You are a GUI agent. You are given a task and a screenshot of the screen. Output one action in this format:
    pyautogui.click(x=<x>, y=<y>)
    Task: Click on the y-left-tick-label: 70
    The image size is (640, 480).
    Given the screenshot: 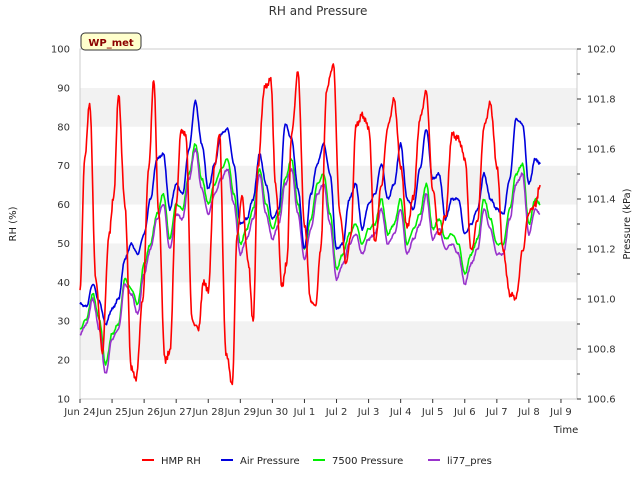 What is the action you would take?
    pyautogui.click(x=63, y=166)
    